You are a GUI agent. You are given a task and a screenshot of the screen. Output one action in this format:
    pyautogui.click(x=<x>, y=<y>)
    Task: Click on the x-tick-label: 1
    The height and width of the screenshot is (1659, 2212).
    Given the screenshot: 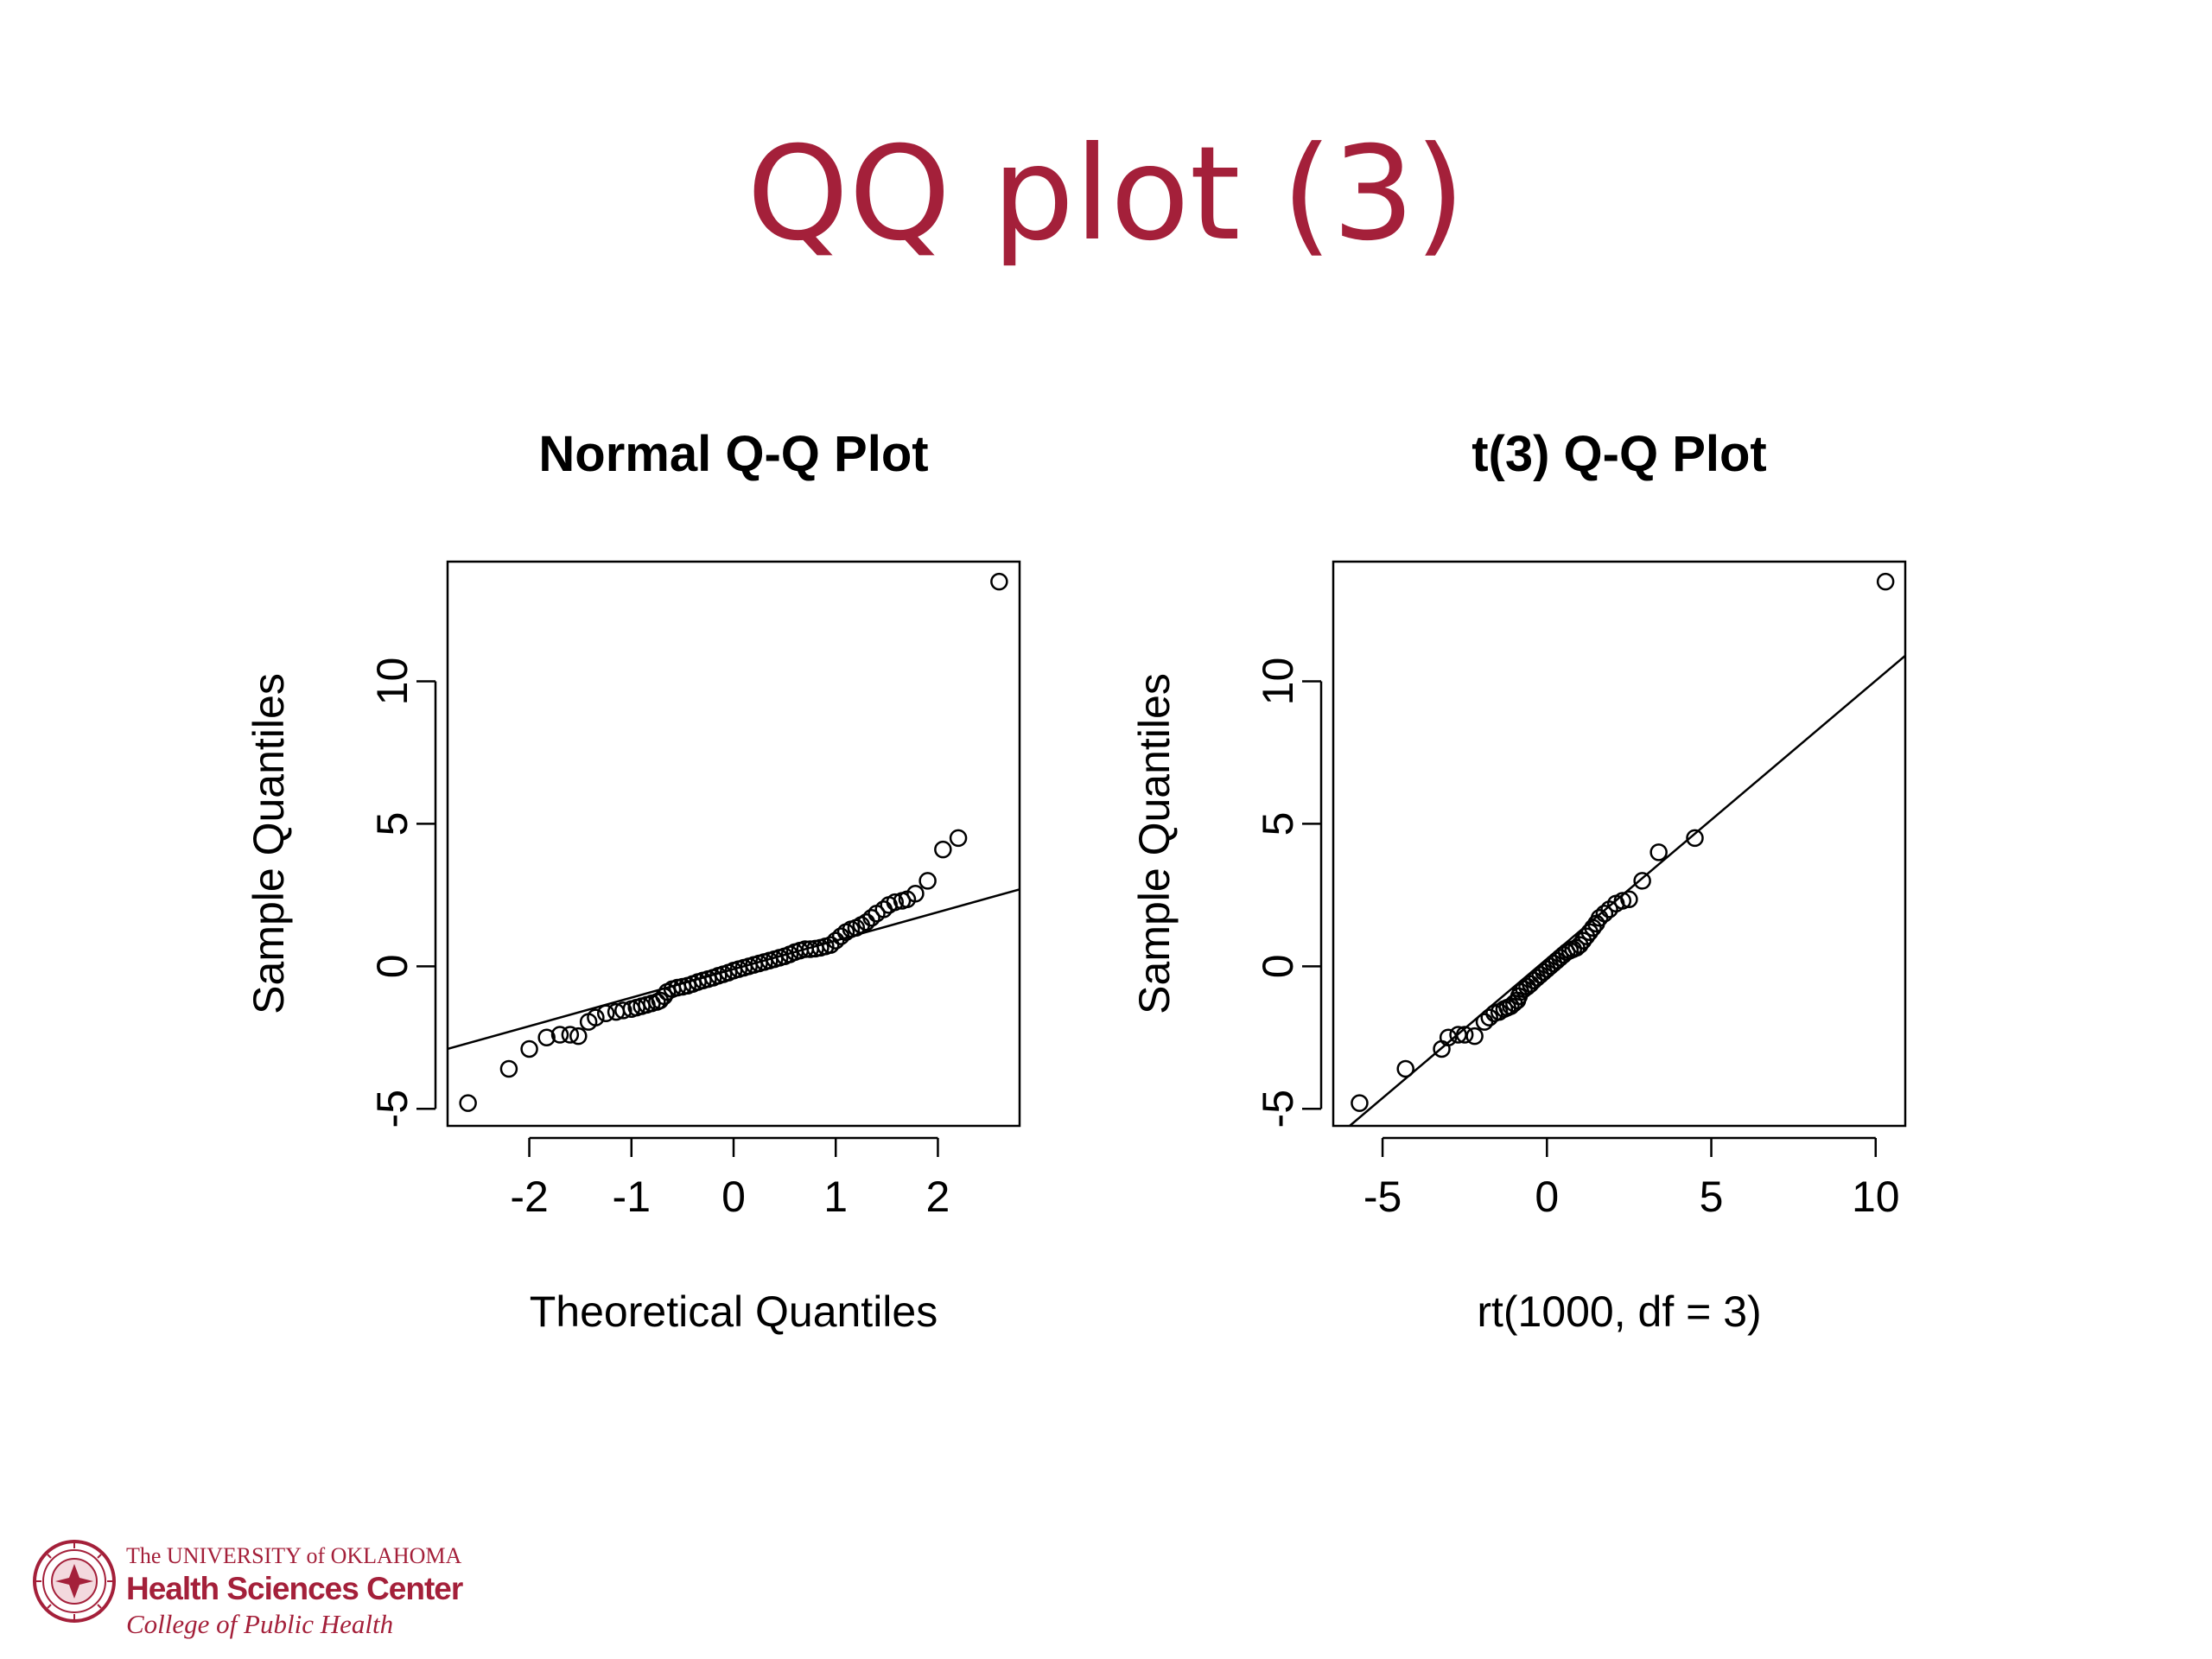 What is the action you would take?
    pyautogui.click(x=835, y=1197)
    